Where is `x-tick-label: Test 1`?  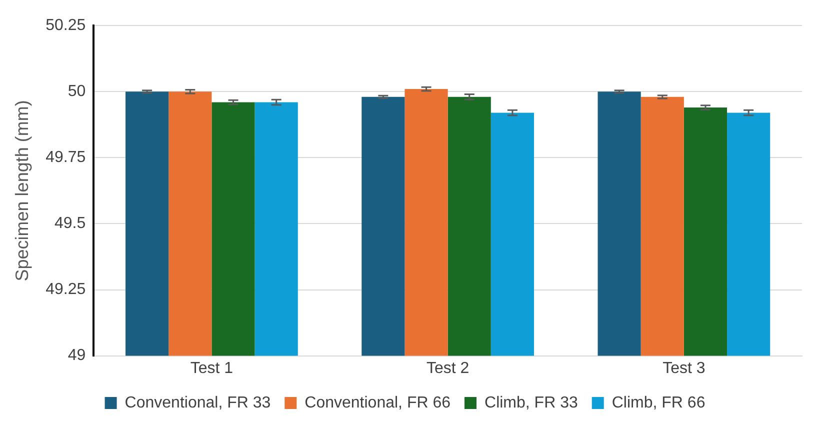 x-tick-label: Test 1 is located at coordinates (212, 368).